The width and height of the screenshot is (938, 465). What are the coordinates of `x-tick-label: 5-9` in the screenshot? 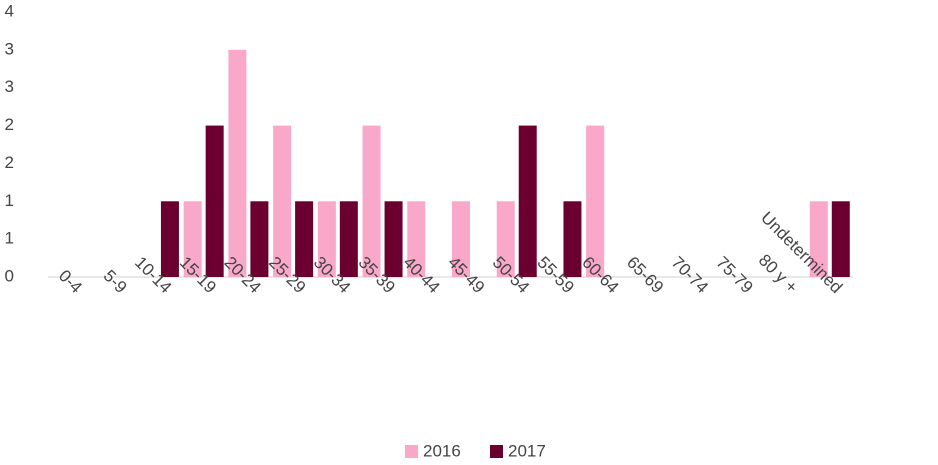 It's located at (115, 281).